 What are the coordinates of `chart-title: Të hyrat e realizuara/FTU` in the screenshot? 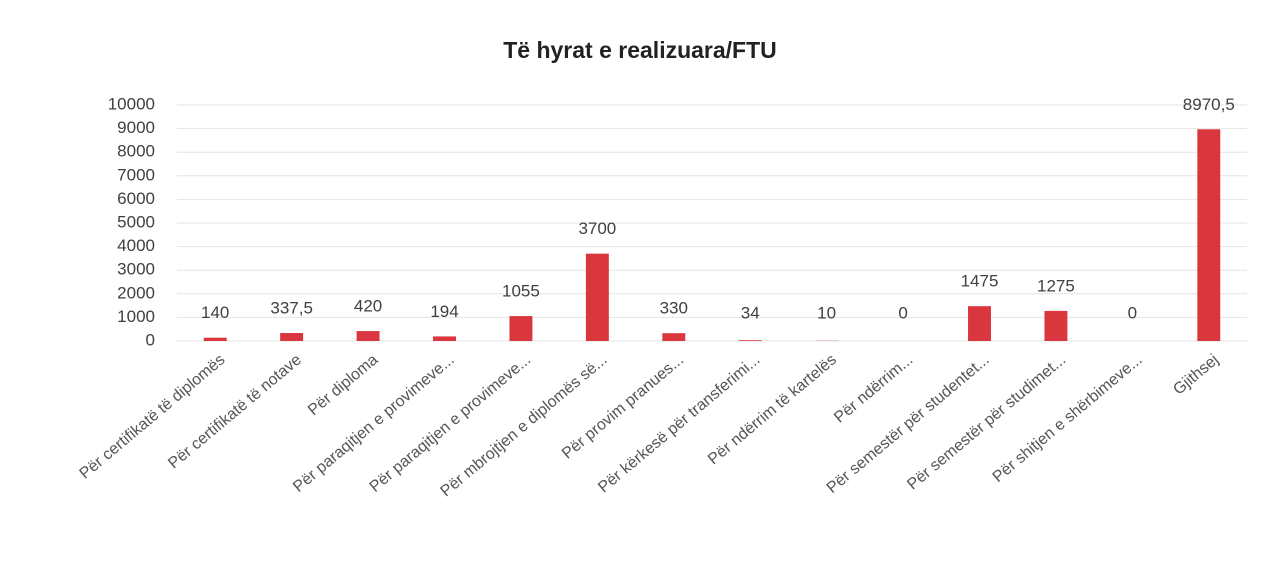 It's located at (640, 50).